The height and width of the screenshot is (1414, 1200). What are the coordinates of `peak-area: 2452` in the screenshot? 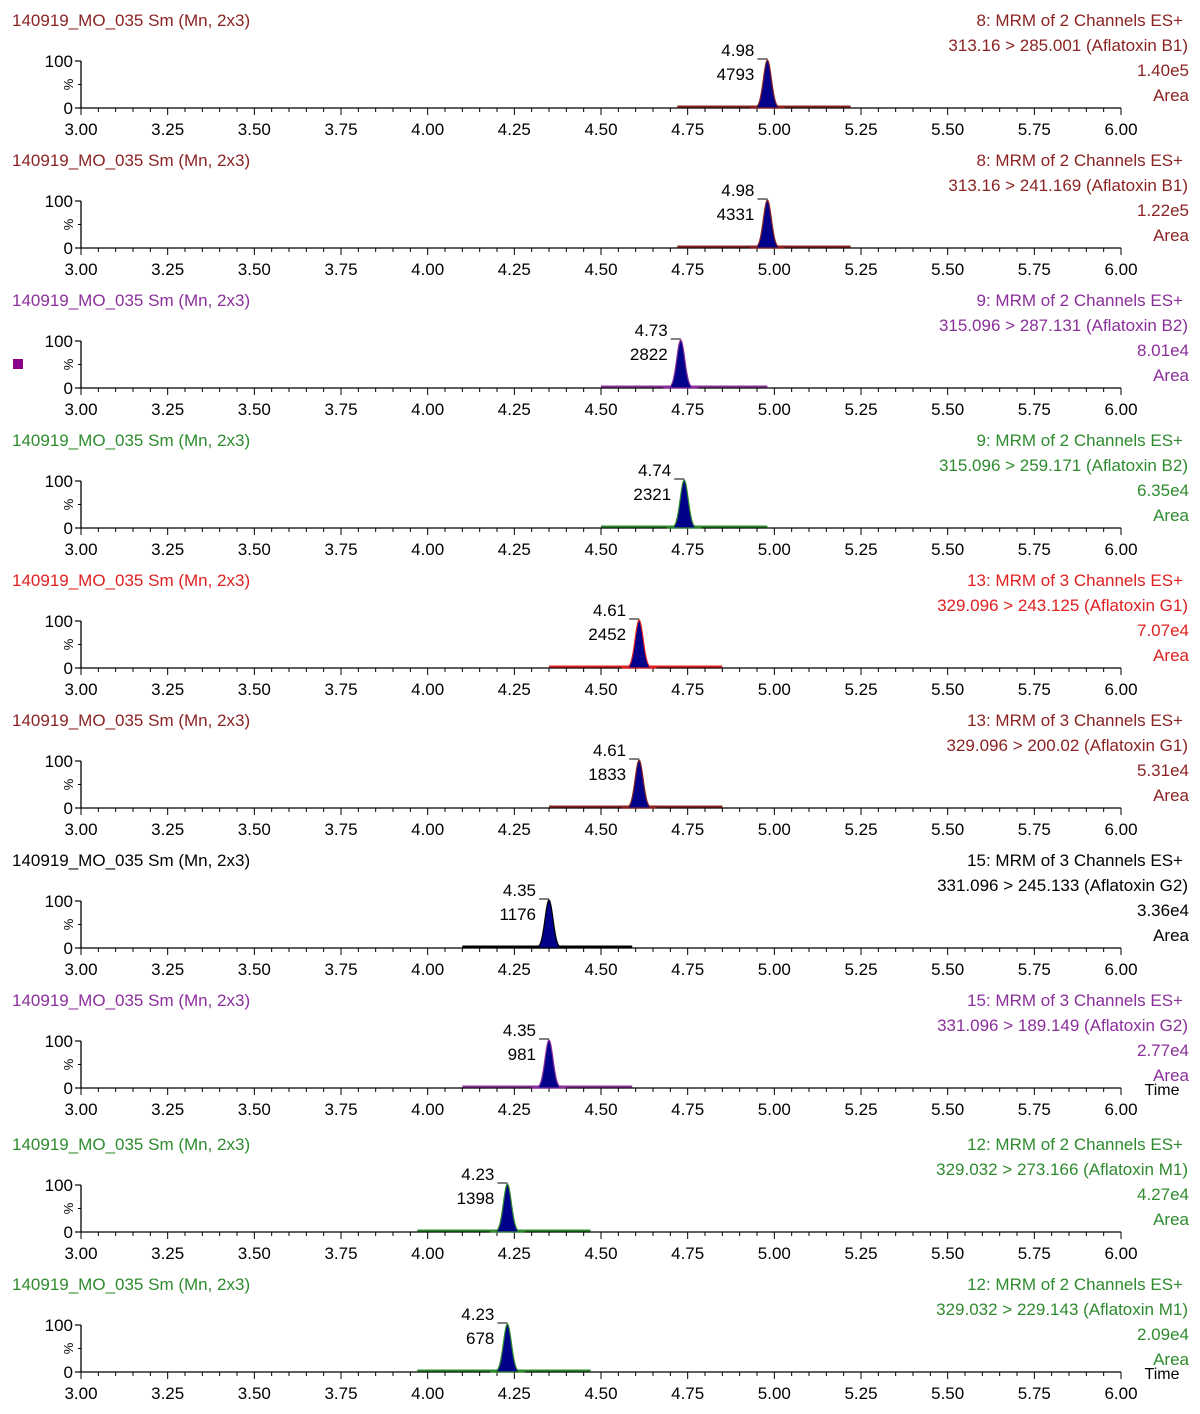 It's located at (607, 634).